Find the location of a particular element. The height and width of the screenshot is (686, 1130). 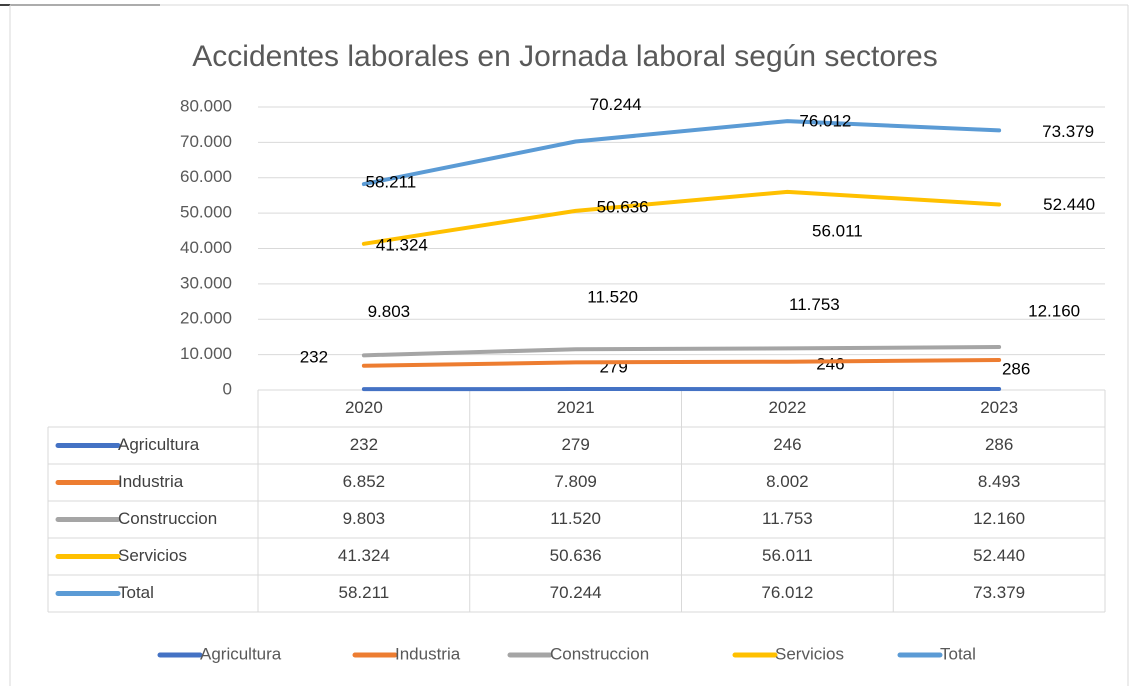

table-cell: 11.753 is located at coordinates (787, 518).